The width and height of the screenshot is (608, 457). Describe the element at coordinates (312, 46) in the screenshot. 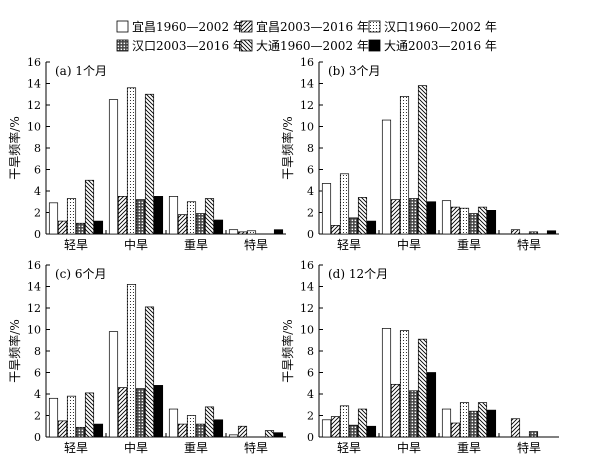

I see `legend-label: 大通1960—2002 年` at that location.